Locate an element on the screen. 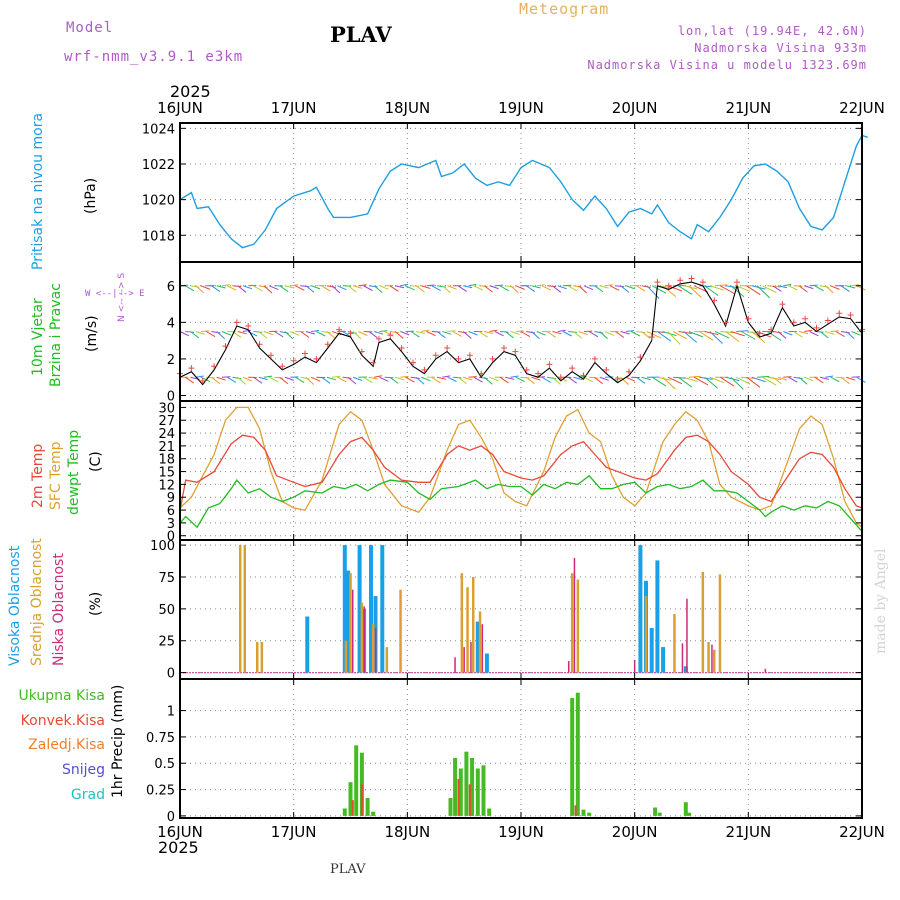  date-label-bottom: 21JUN is located at coordinates (748, 832).